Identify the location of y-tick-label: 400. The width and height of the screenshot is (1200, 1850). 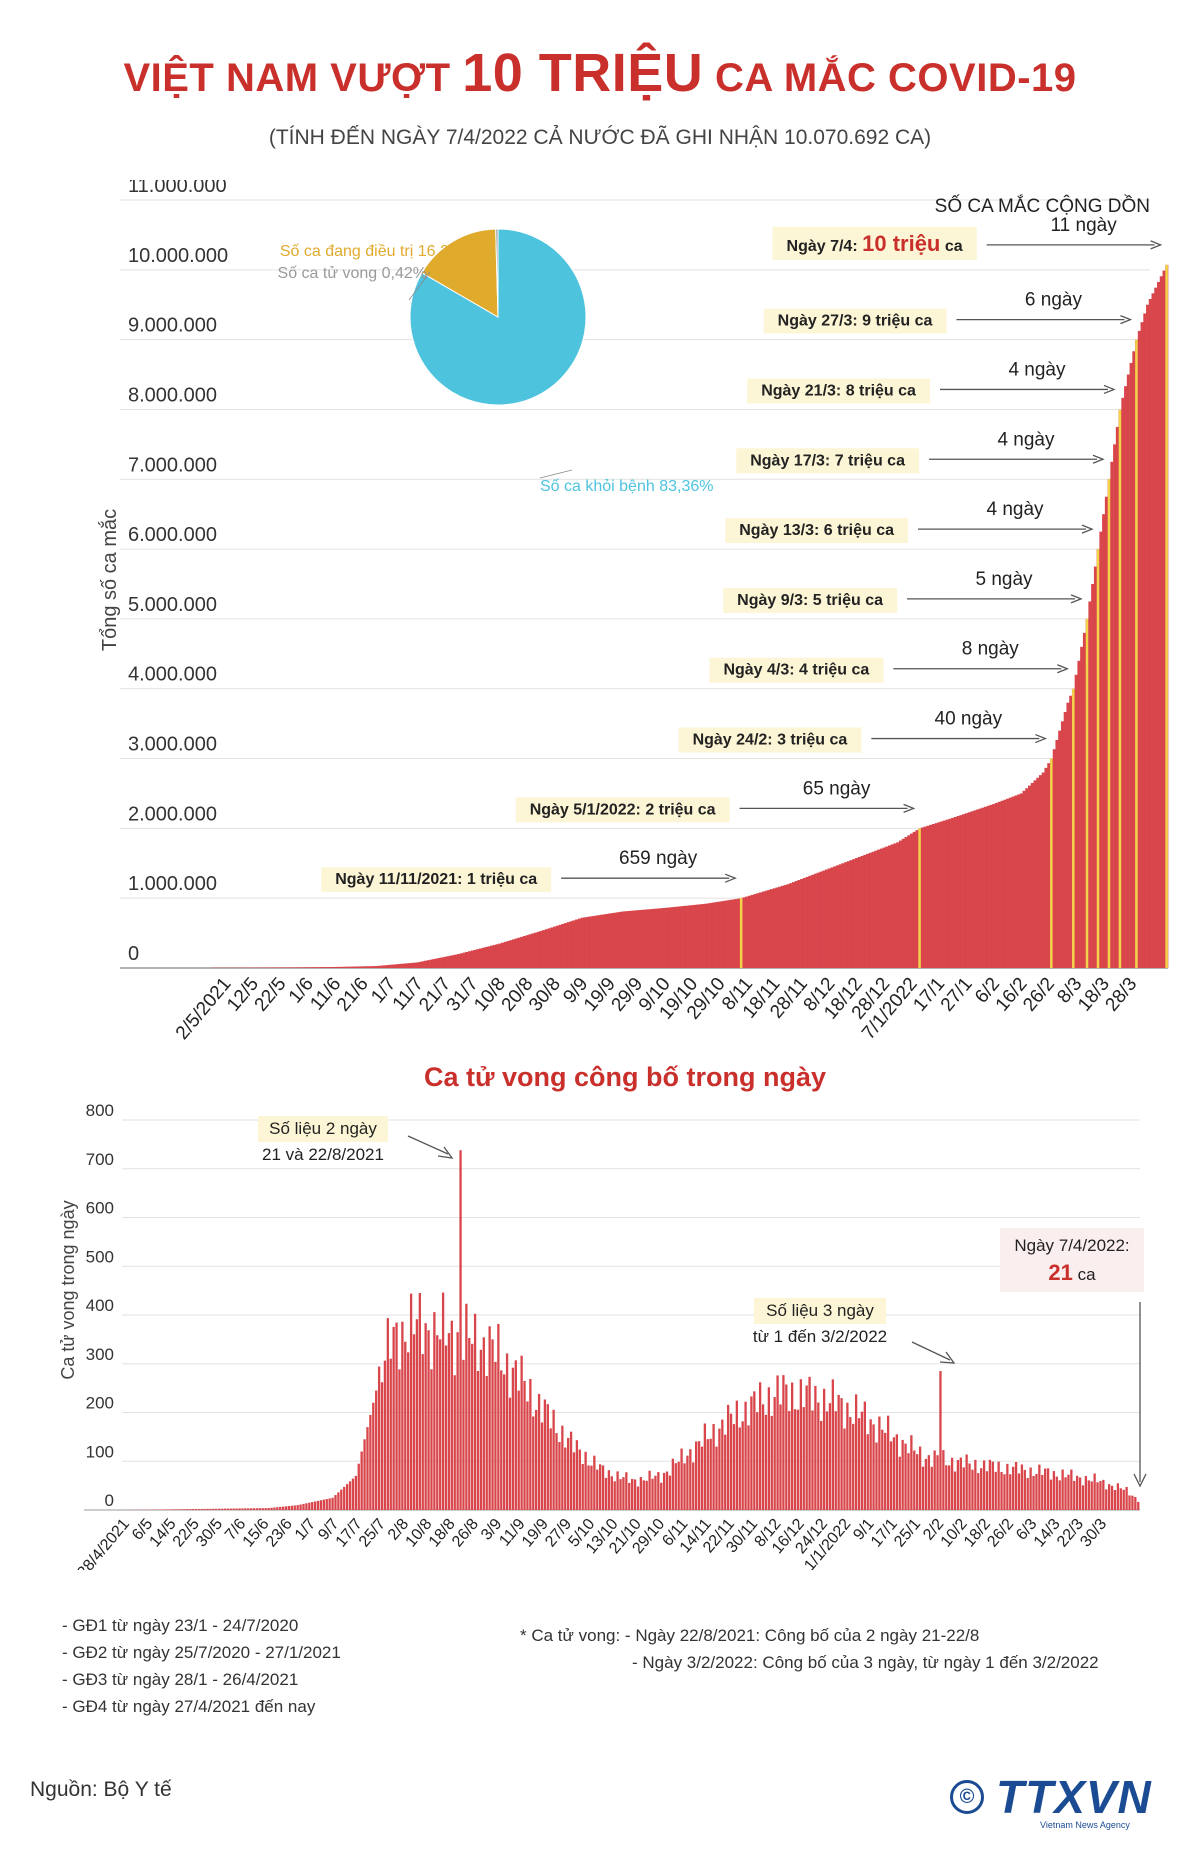
(100, 1305).